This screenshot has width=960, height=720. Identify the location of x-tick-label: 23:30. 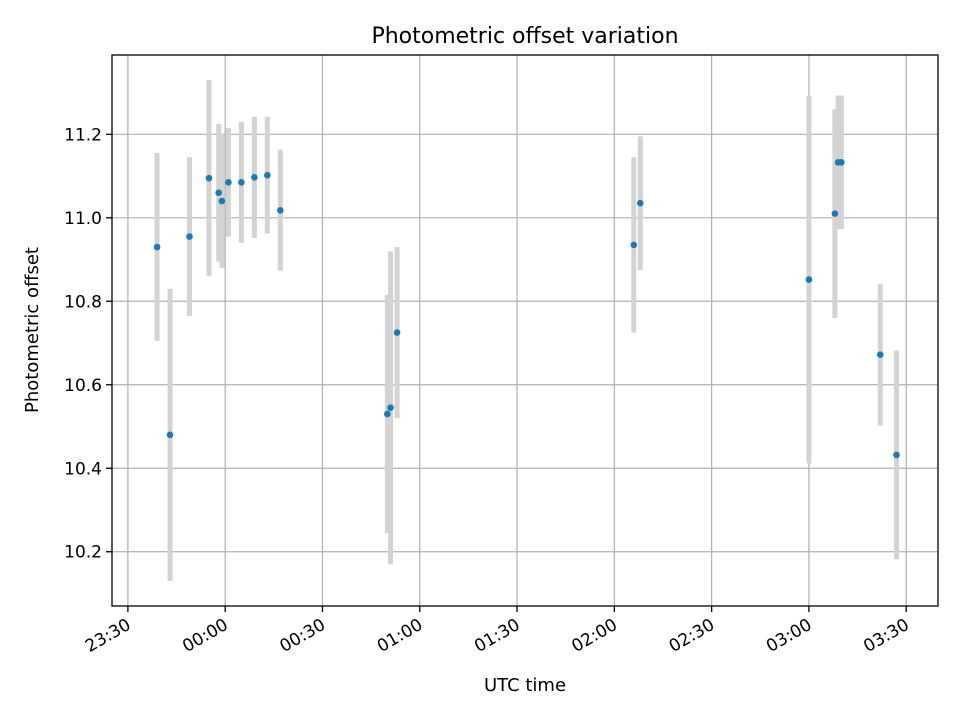
(108, 636).